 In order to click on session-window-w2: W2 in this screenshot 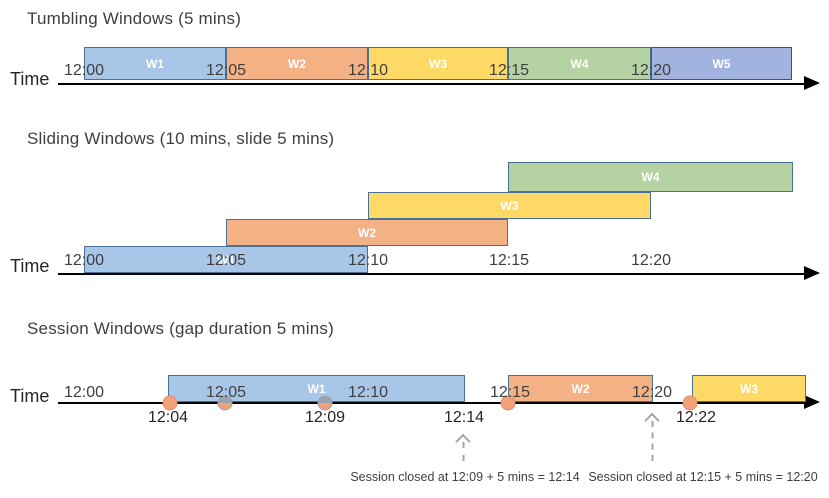, I will do `click(580, 388)`.